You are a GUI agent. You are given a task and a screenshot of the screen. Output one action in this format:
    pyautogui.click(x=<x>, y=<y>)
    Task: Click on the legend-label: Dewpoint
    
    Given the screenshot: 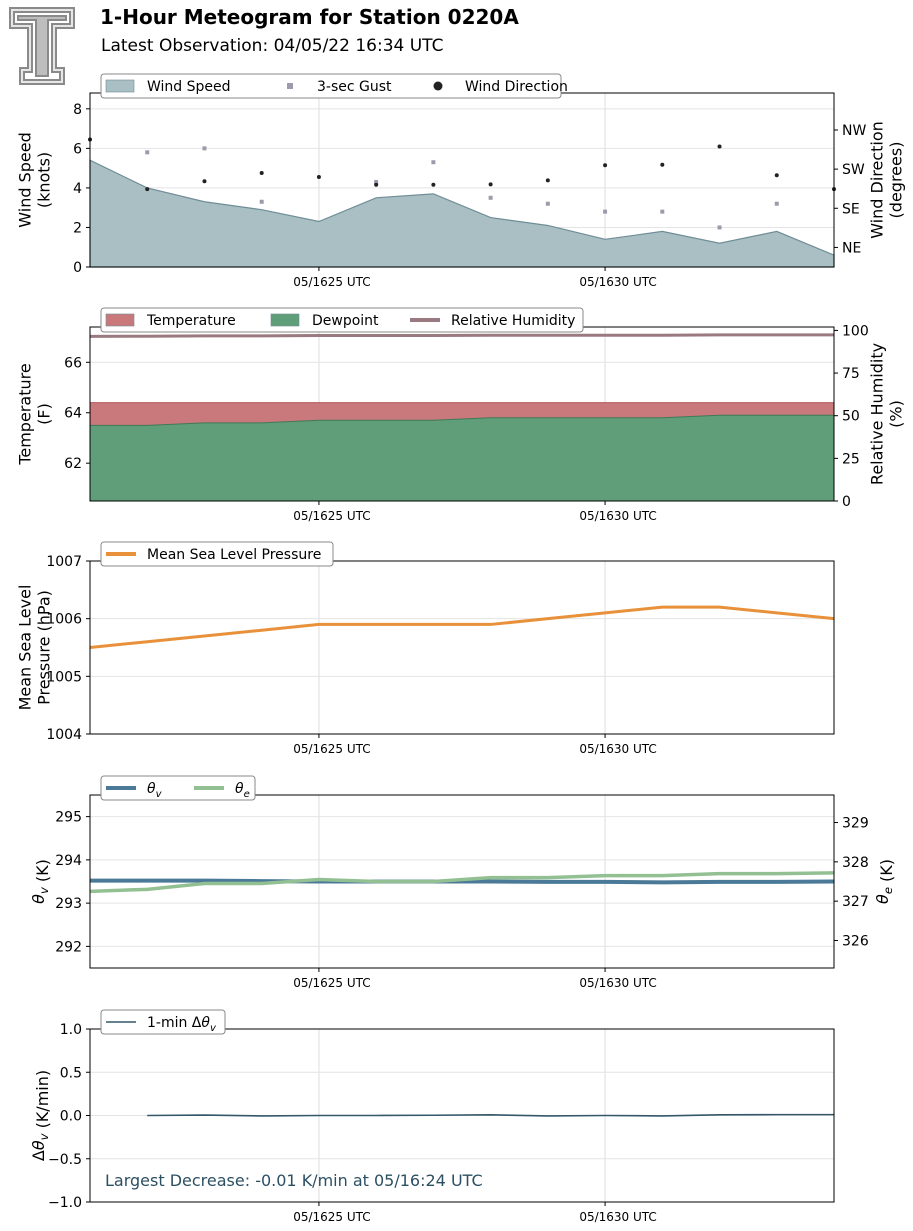 What is the action you would take?
    pyautogui.click(x=345, y=321)
    